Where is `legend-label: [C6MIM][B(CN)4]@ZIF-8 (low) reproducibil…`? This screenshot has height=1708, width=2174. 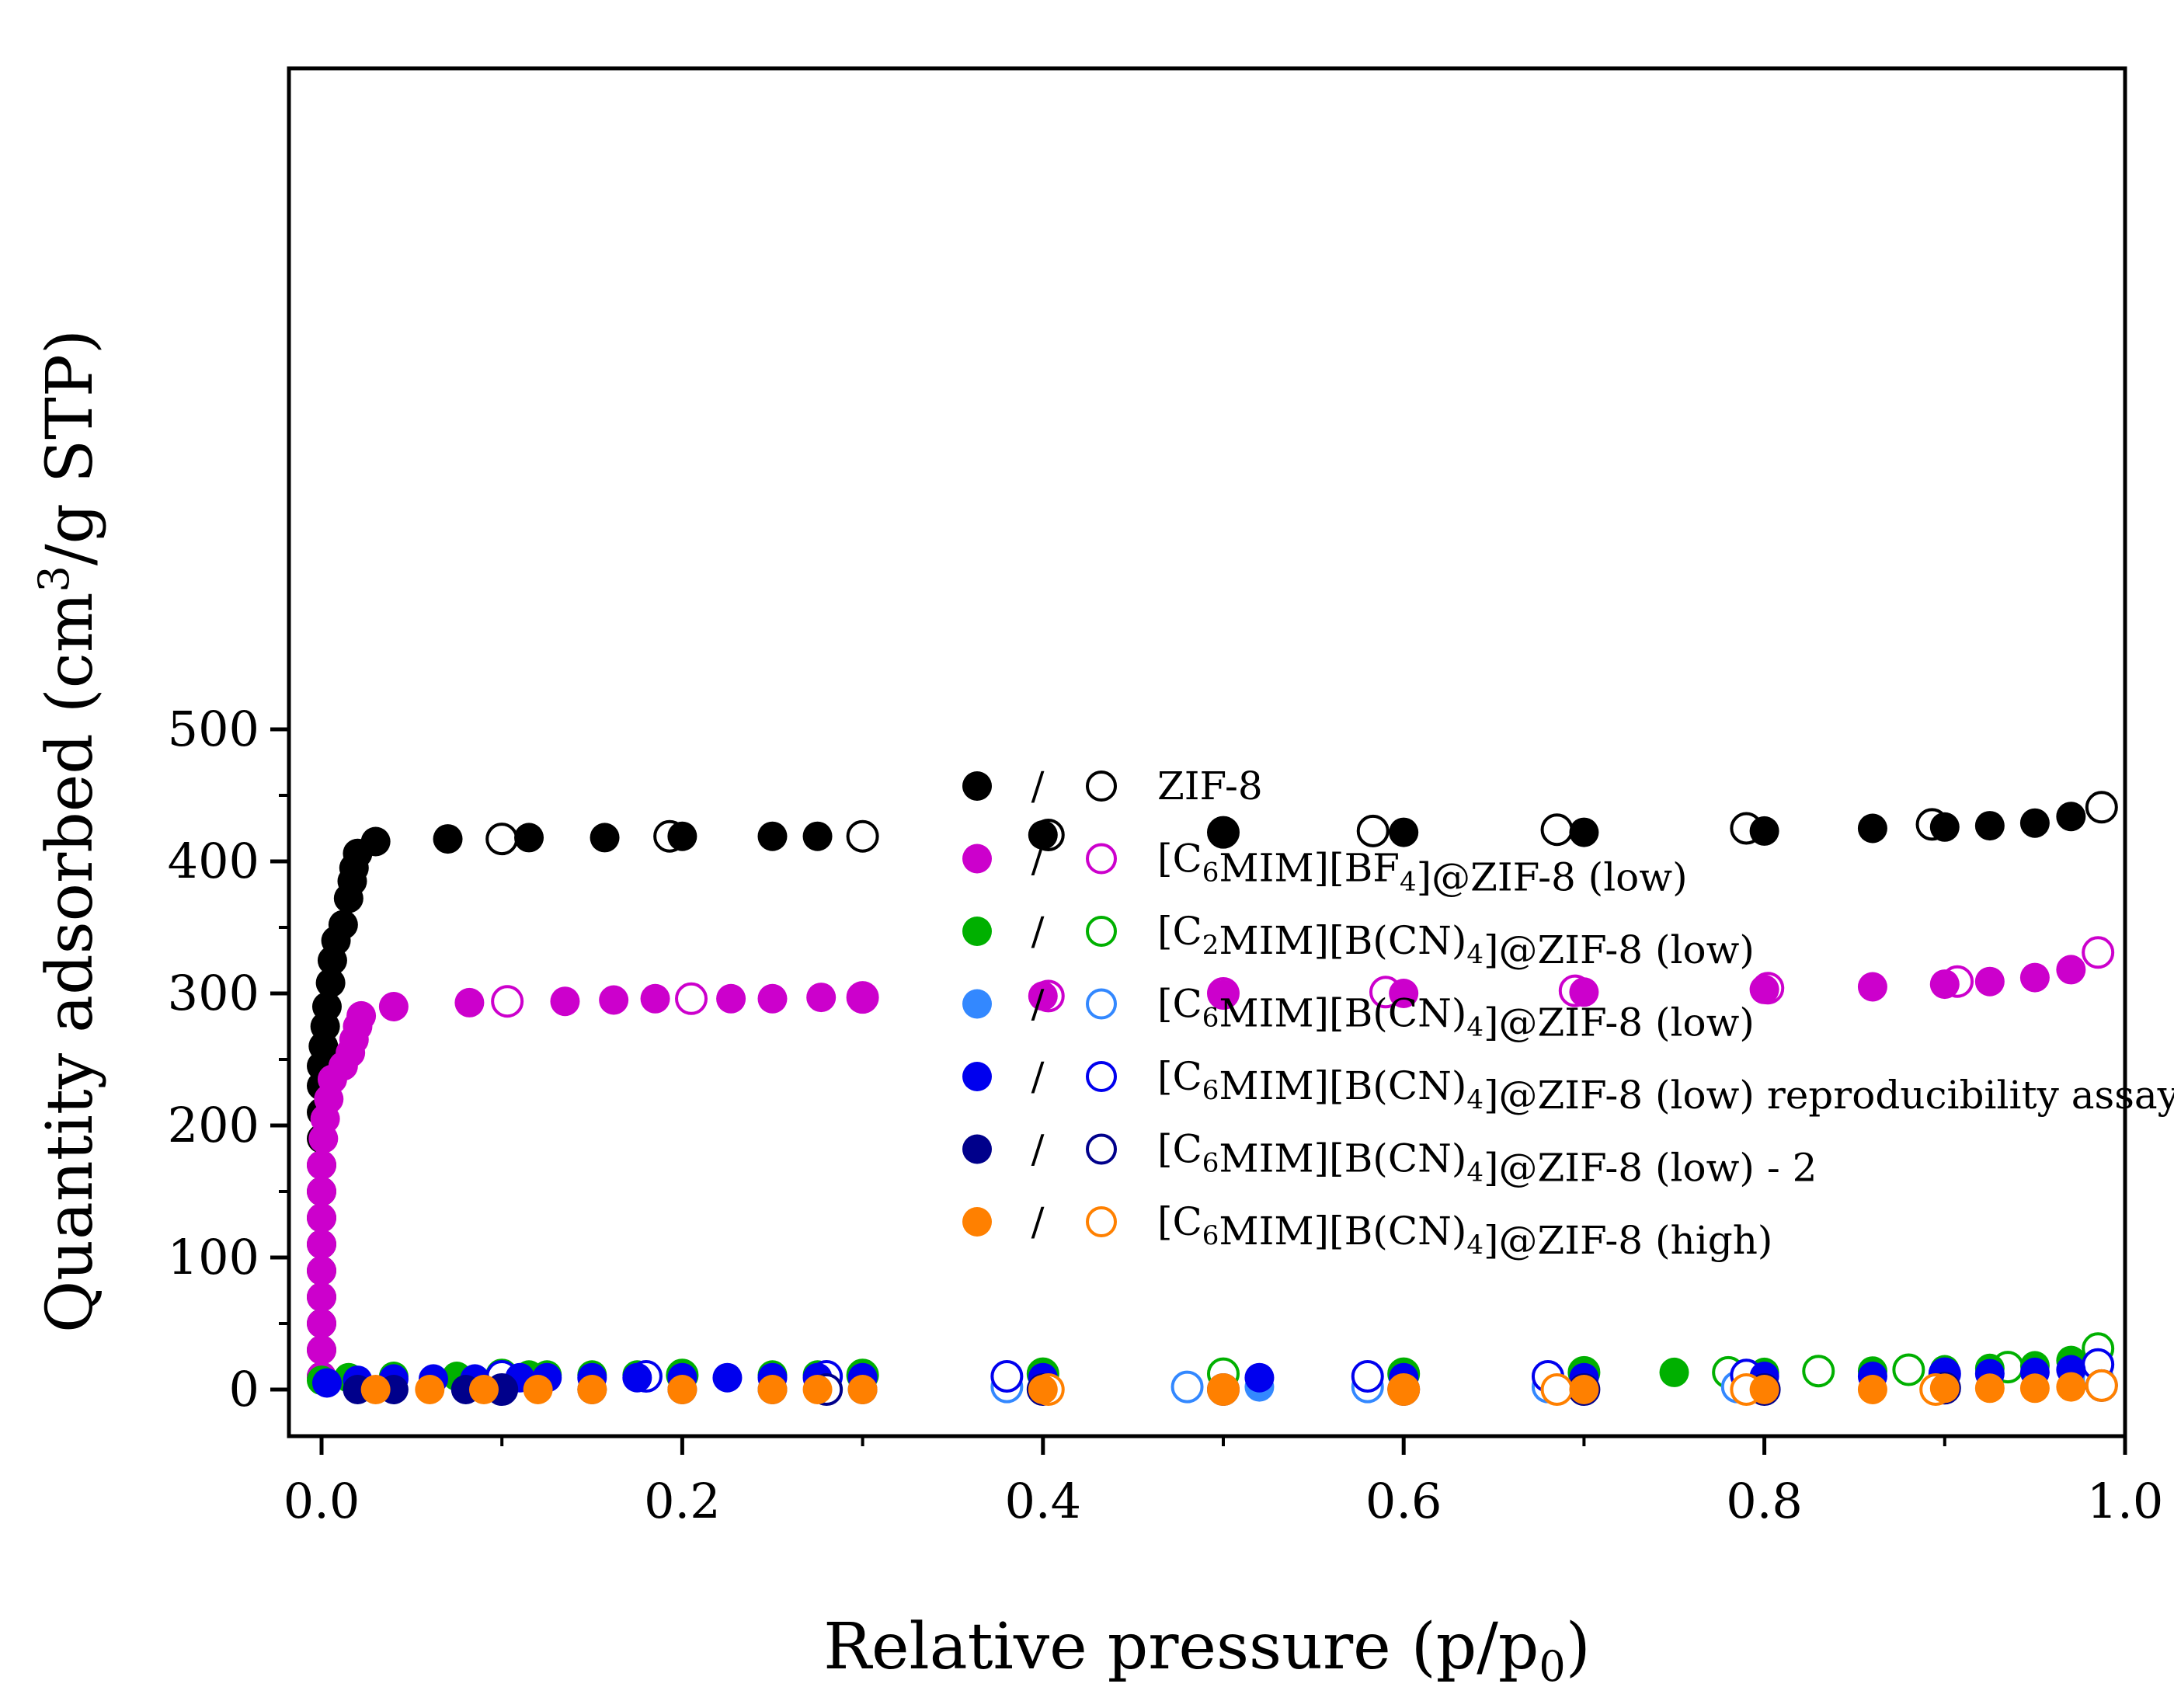 legend-label: [C6MIM][B(CN)4]@ZIF-8 (low) reproducibil… is located at coordinates (1665, 1086).